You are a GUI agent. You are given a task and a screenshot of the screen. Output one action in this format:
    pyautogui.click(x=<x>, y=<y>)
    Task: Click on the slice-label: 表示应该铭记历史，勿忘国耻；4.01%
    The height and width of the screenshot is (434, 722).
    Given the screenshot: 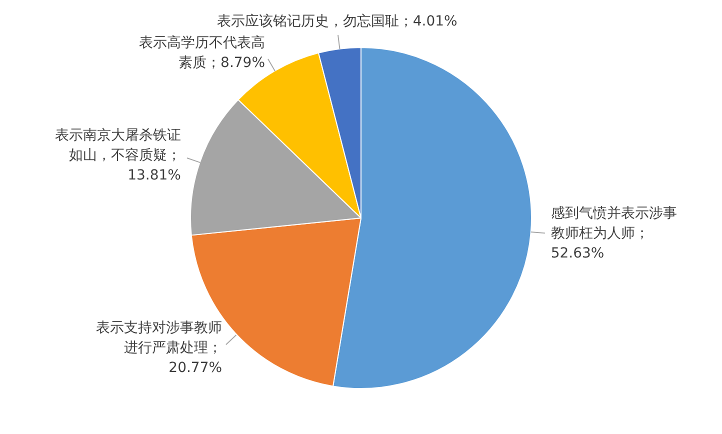 What is the action you would take?
    pyautogui.click(x=337, y=21)
    